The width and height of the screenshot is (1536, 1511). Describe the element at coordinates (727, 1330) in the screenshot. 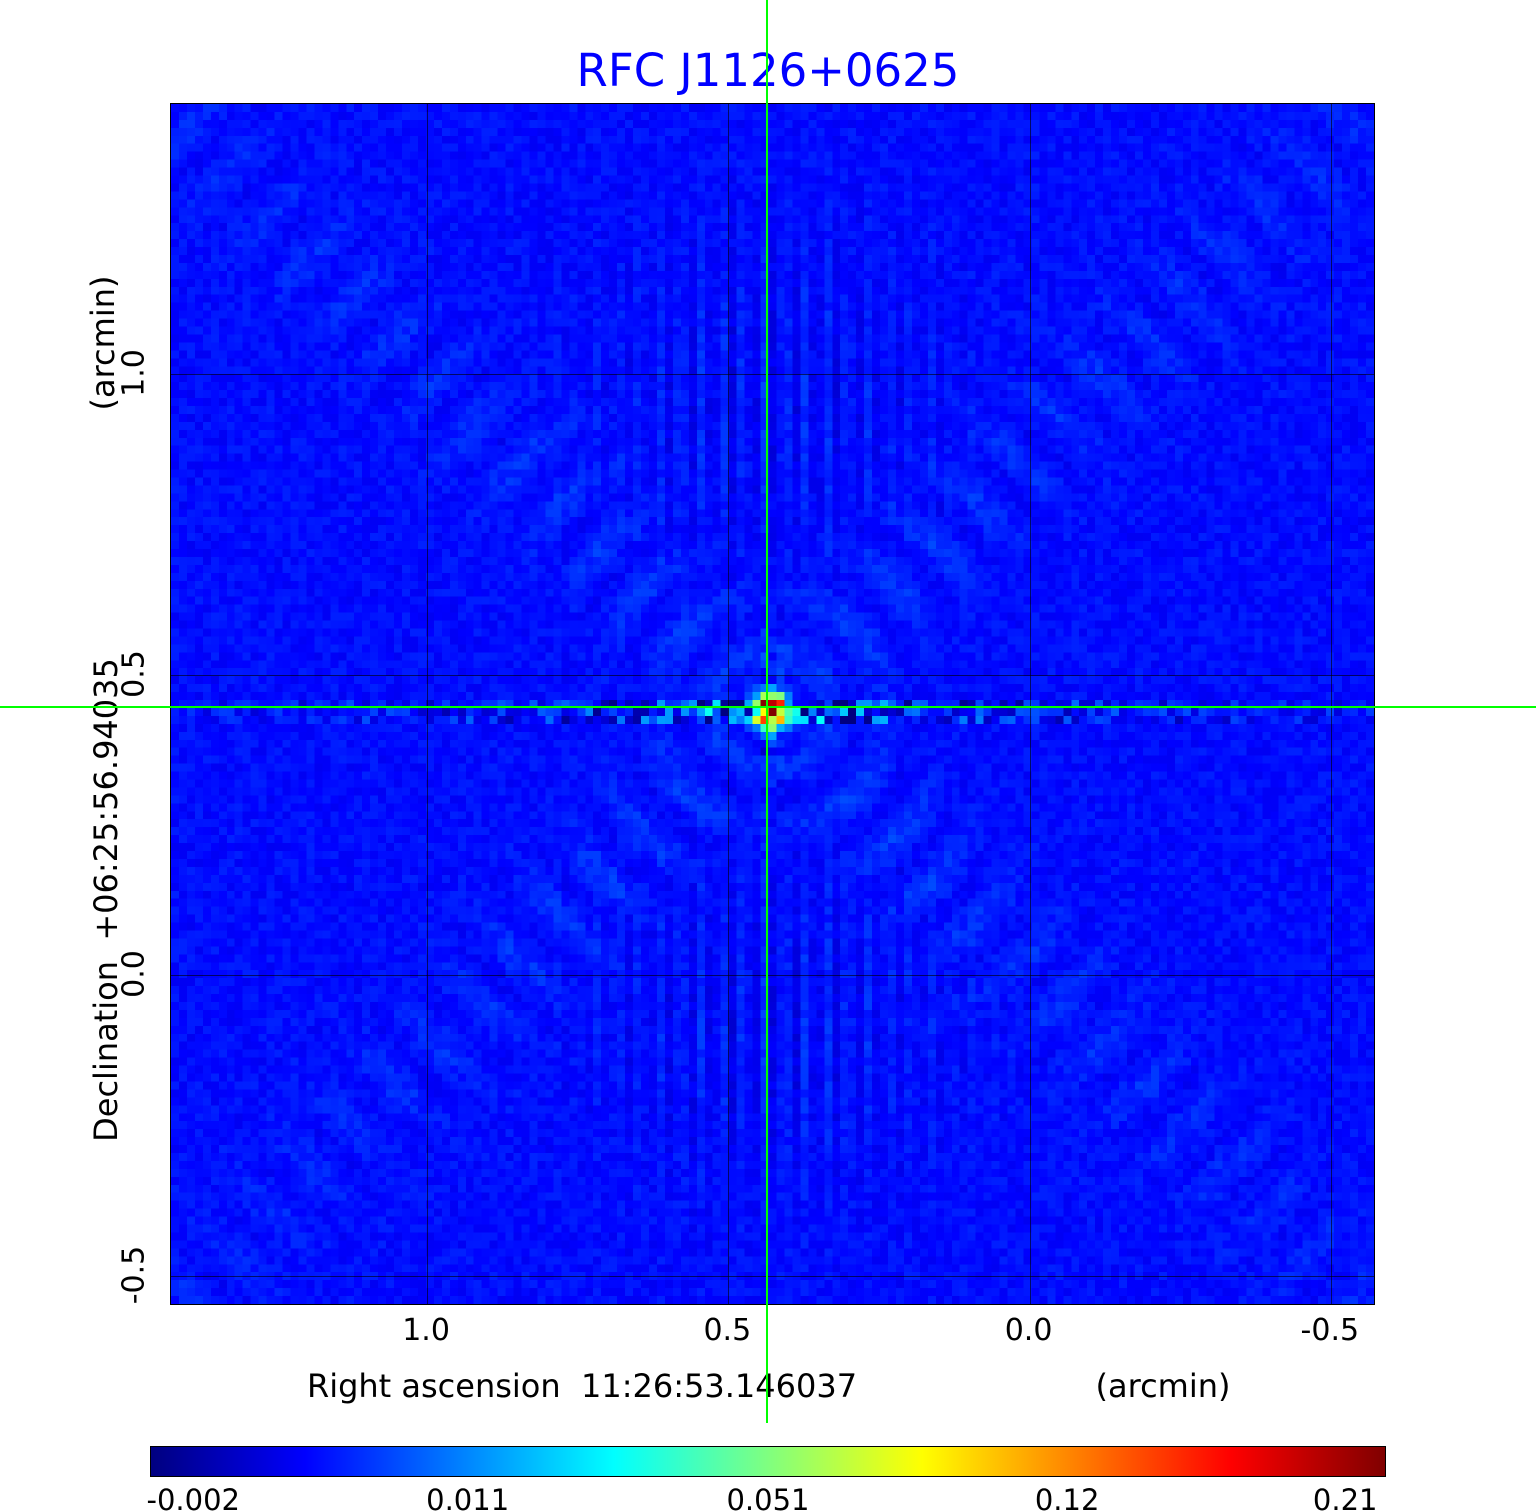

I see `x-axis-tick-label: 0.5` at that location.